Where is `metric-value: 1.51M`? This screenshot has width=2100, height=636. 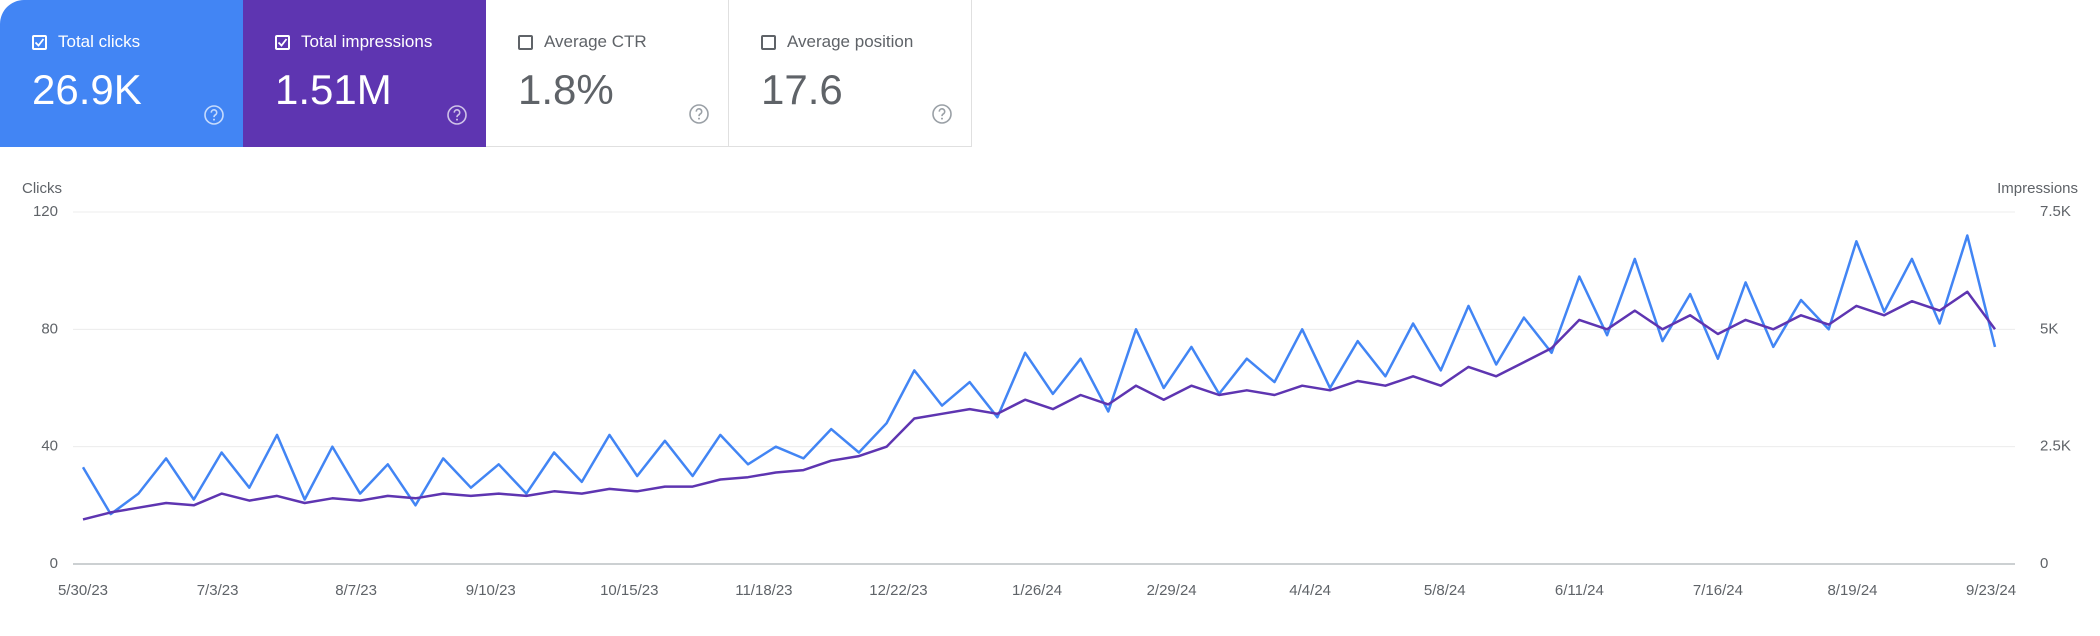
metric-value: 1.51M is located at coordinates (333, 89).